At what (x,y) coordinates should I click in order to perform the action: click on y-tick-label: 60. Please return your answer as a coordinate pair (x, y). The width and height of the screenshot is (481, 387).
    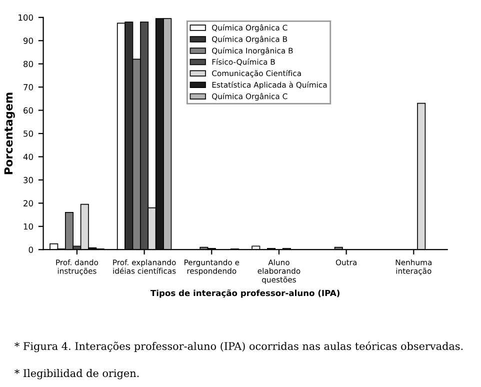
    Looking at the image, I should click on (29, 110).